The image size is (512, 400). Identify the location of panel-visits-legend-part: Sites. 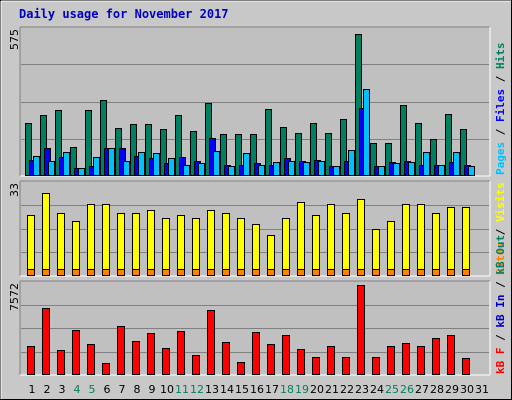
(500, 258).